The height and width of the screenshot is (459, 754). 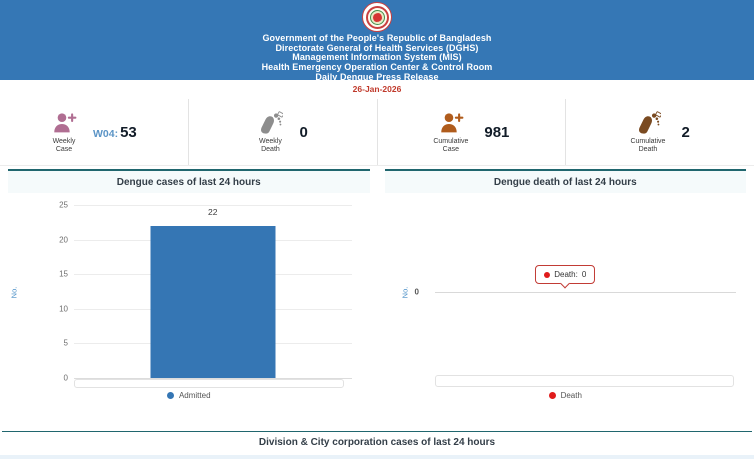 What do you see at coordinates (377, 57) in the screenshot?
I see `header-line-mis: Management Information System (MIS)` at bounding box center [377, 57].